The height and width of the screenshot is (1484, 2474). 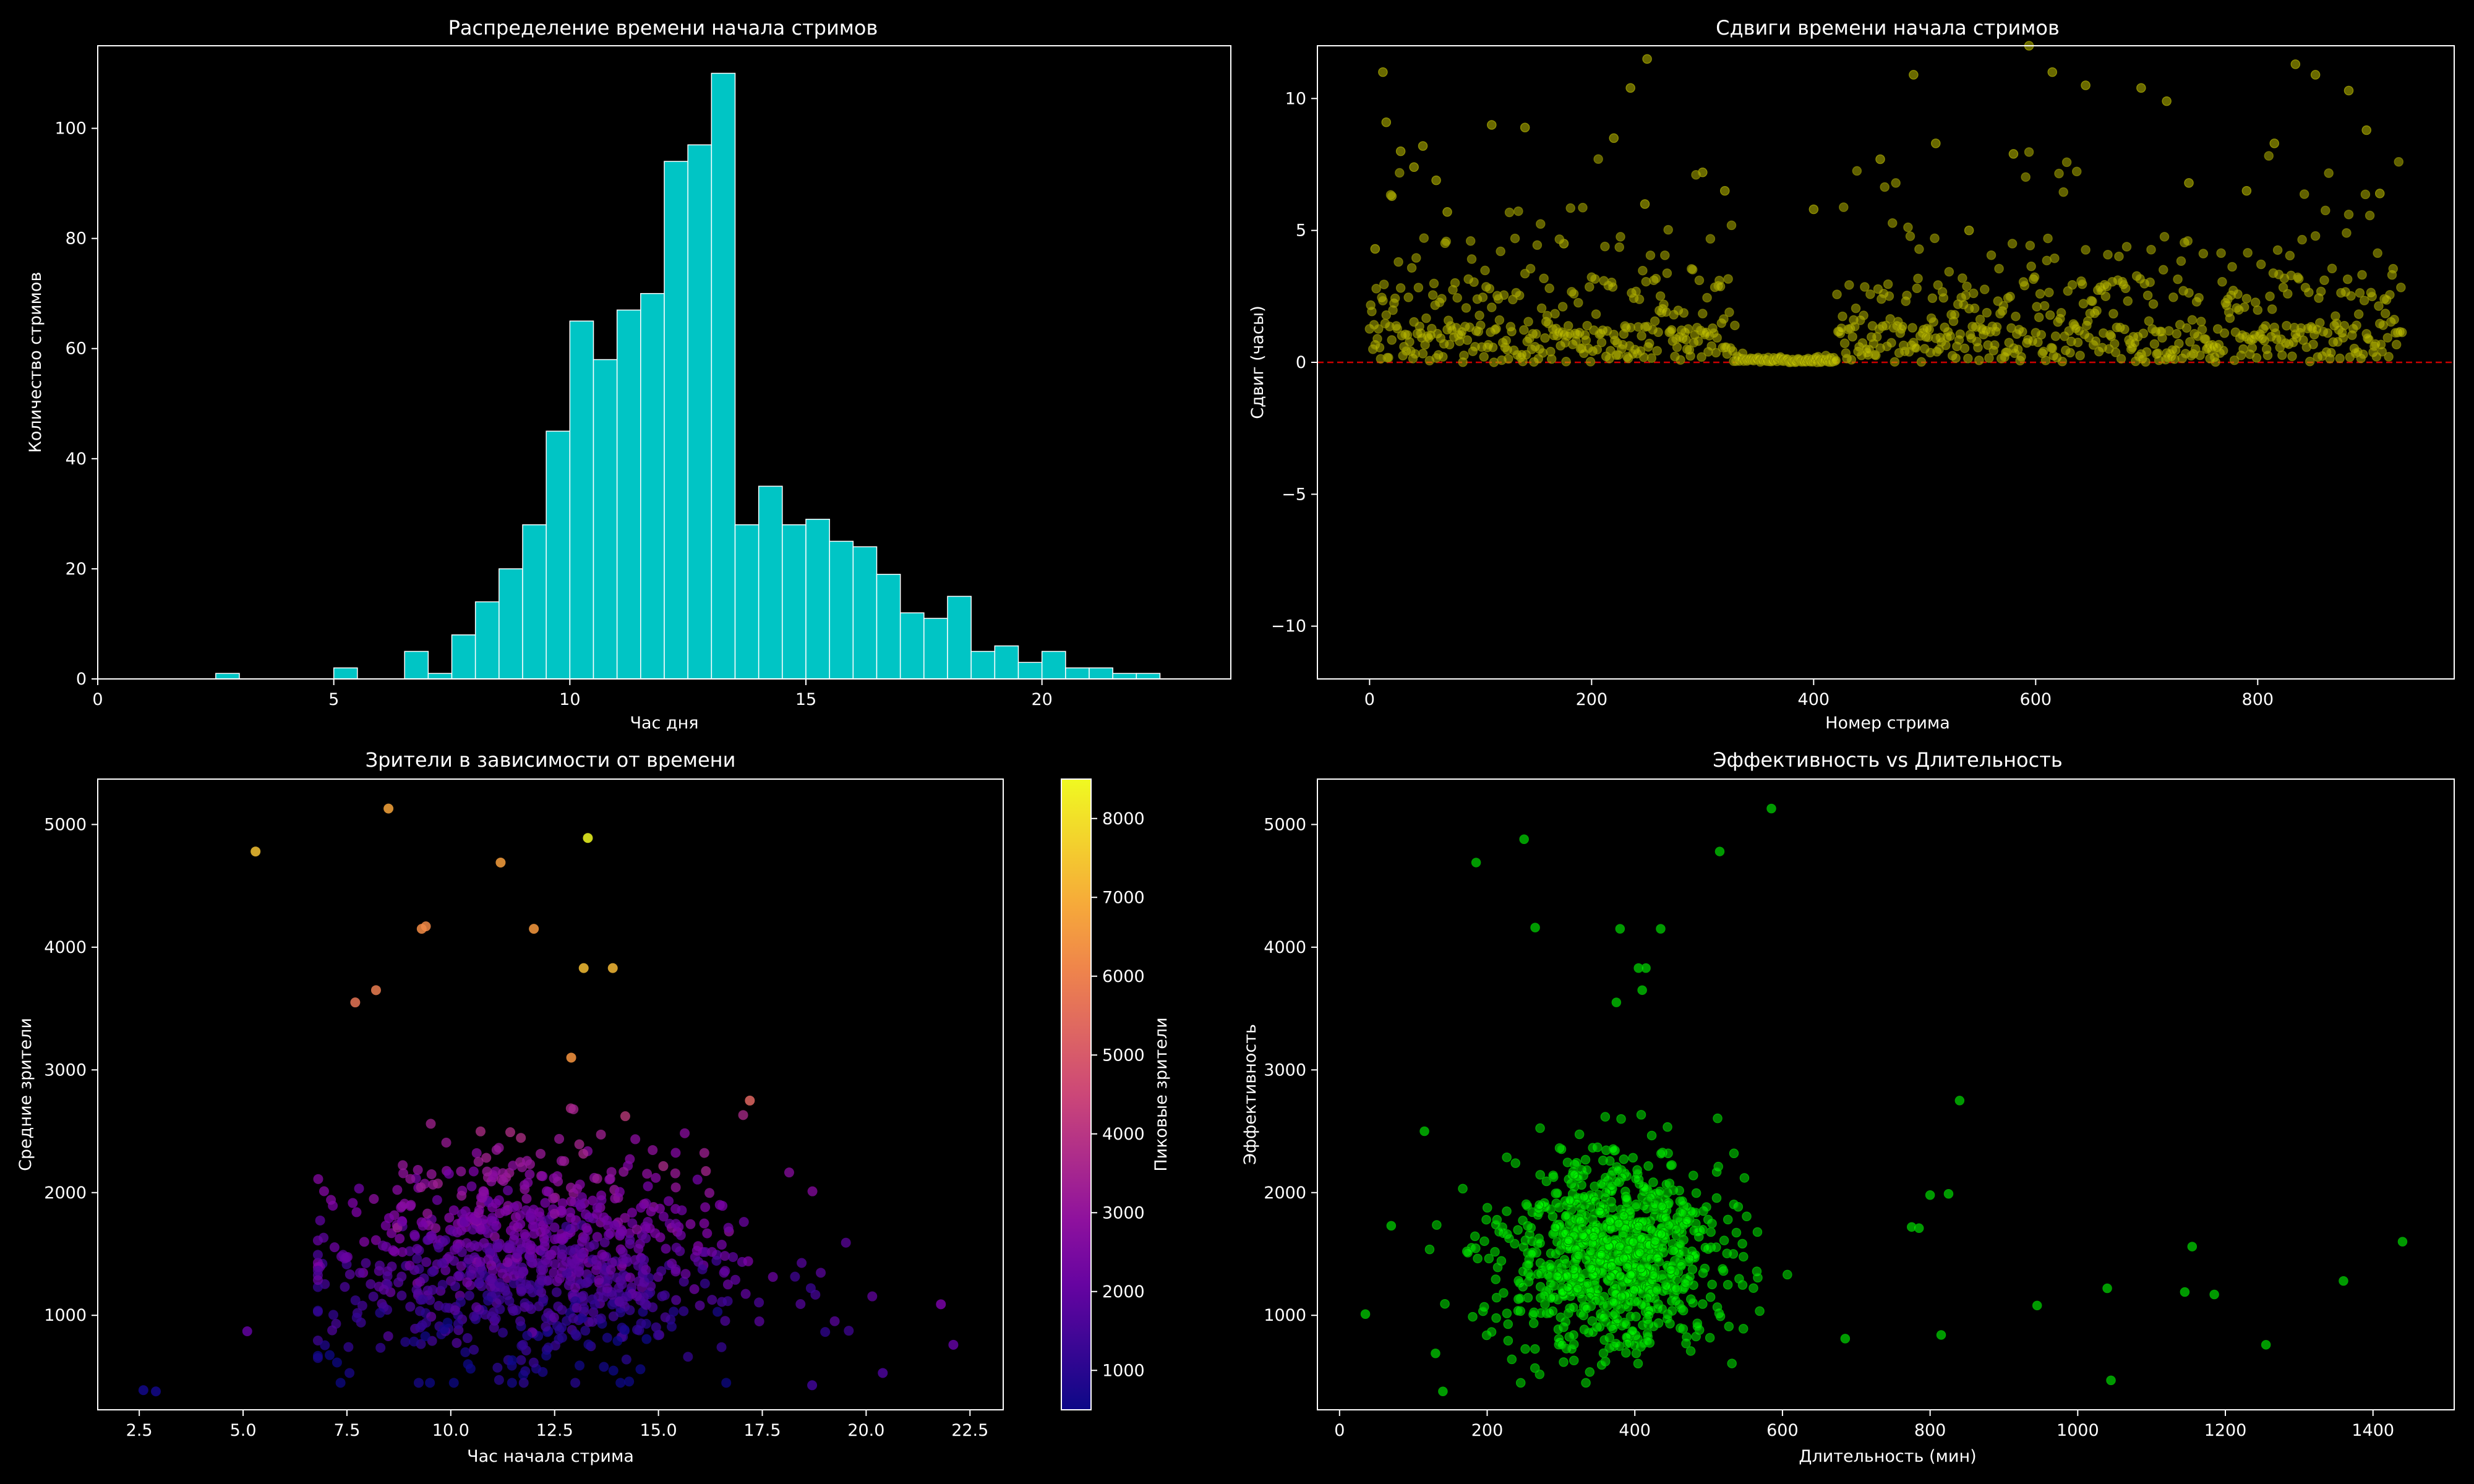 I want to click on y-tick-label: 80, so click(x=76, y=239).